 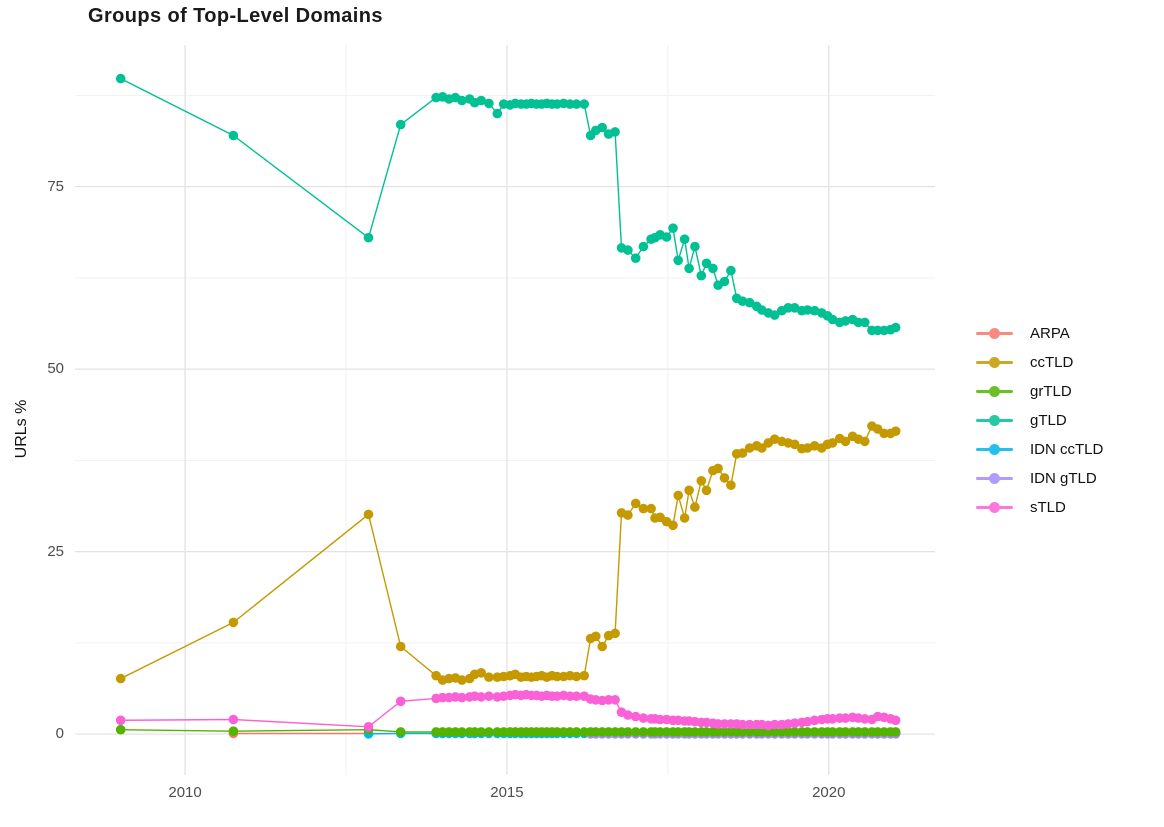 I want to click on legend-label: grTLD, so click(x=1051, y=391).